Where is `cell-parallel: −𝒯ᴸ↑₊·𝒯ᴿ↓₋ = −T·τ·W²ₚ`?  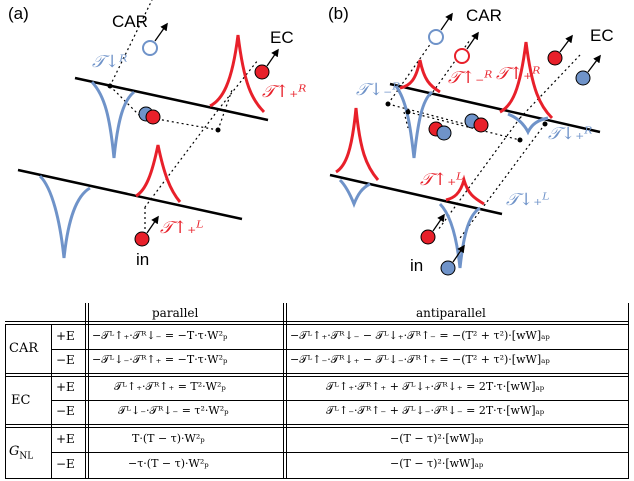
cell-parallel: −𝒯ᴸ↑₊·𝒯ᴿ↓₋ = −T·τ·W²ₚ is located at coordinates (160, 335).